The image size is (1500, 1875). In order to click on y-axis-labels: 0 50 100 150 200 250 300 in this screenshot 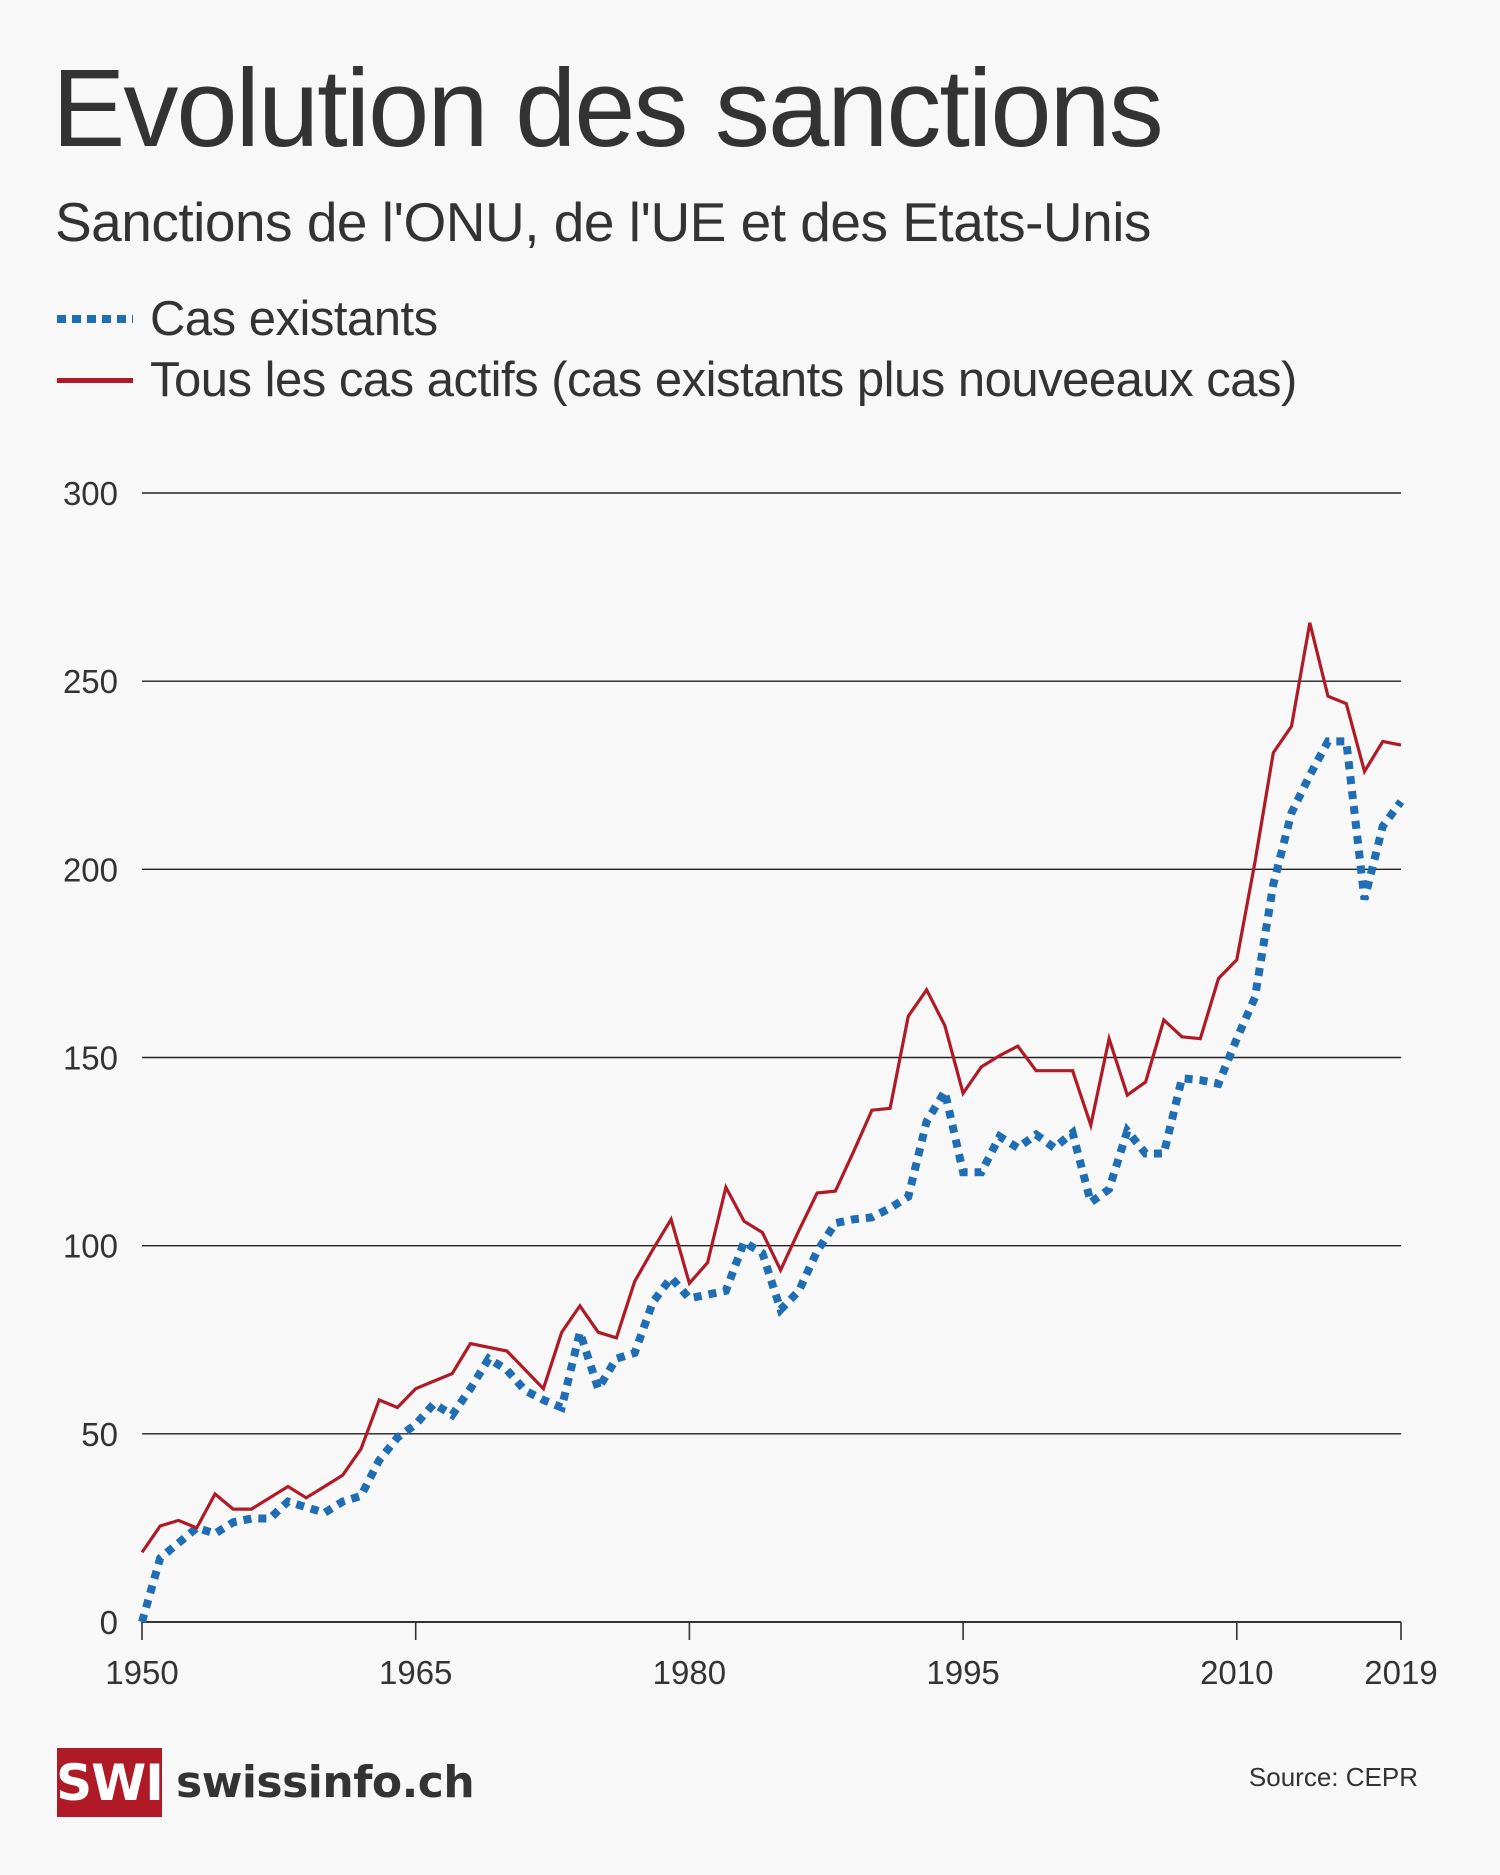, I will do `click(90, 1058)`.